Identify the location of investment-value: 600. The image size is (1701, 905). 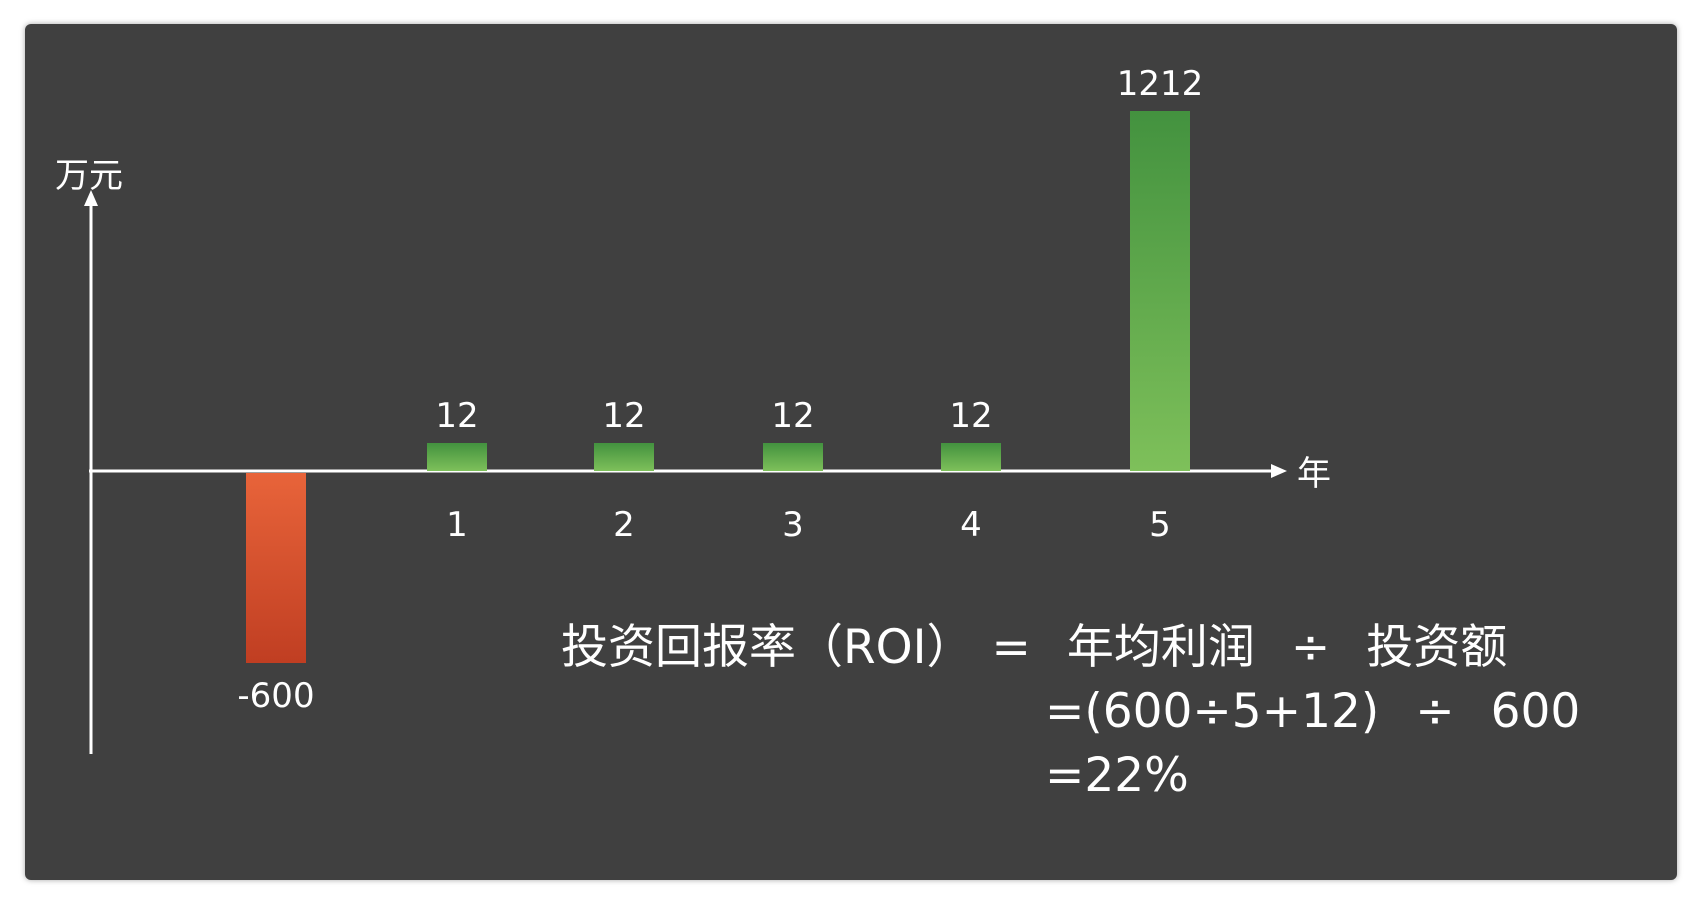
(1535, 711).